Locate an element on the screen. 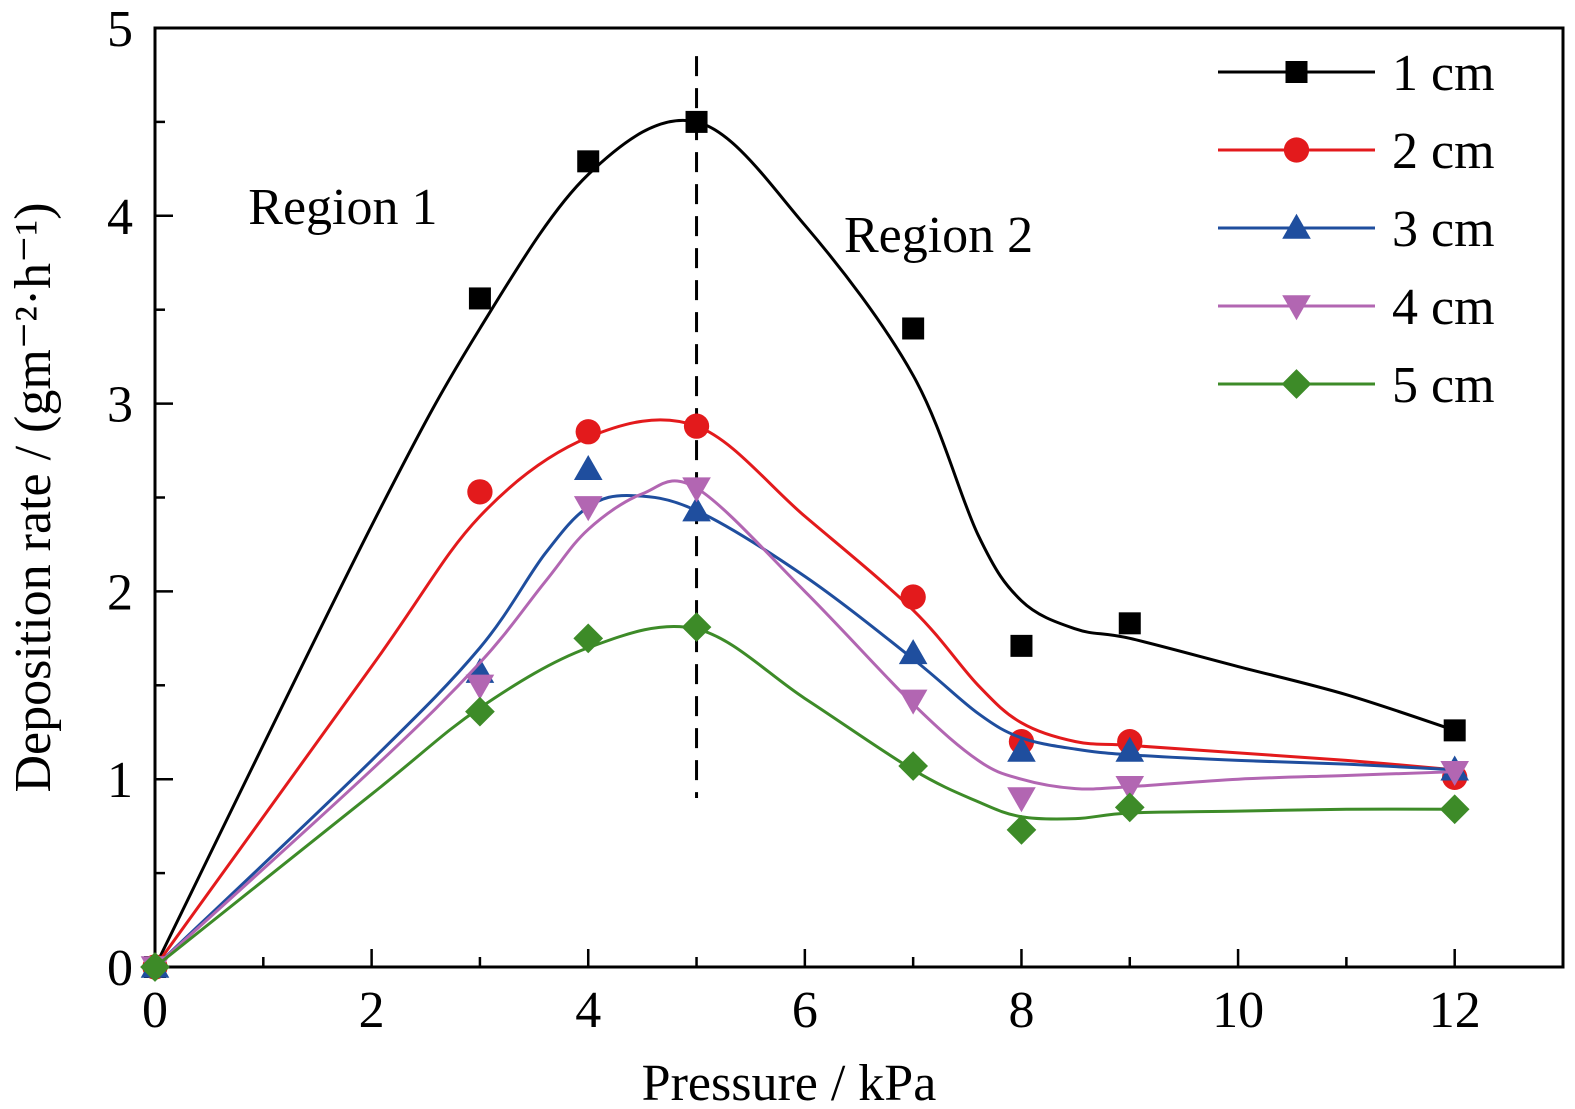  x-axis-title: Pressure / kPa is located at coordinates (789, 1082).